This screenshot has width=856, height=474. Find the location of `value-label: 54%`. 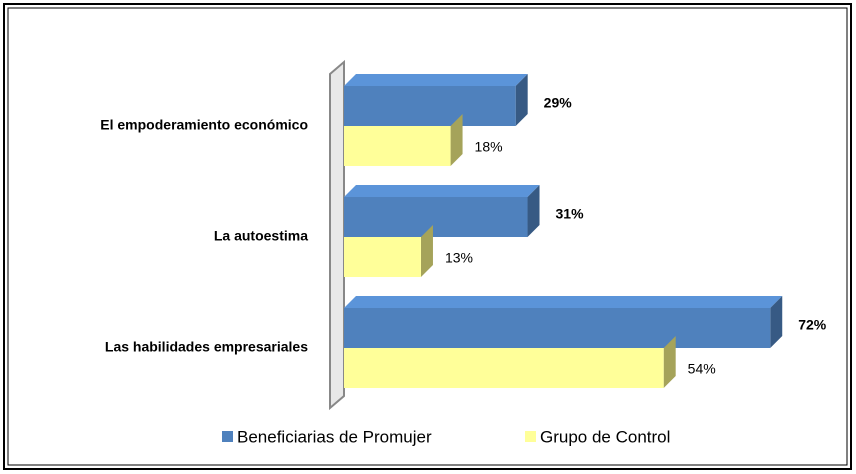

value-label: 54% is located at coordinates (702, 369).